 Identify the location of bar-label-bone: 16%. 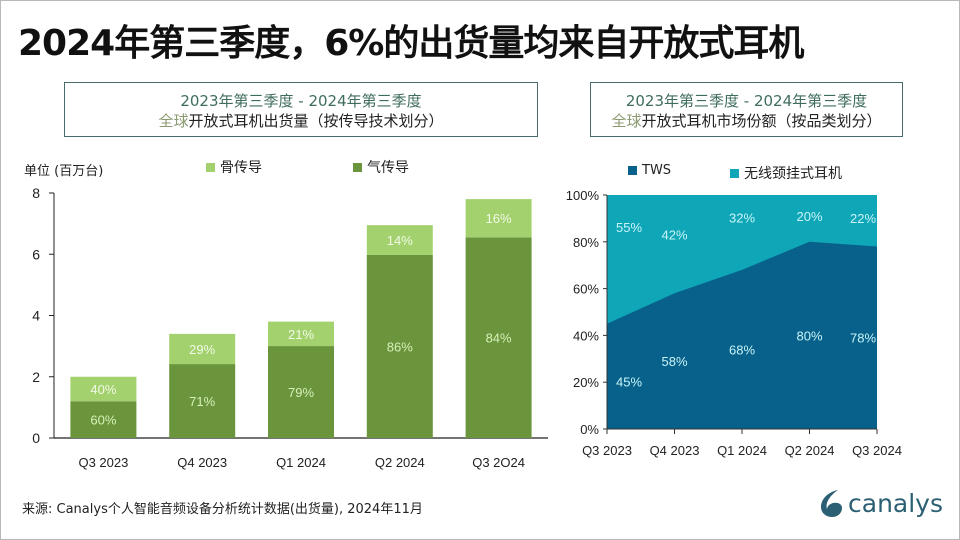
(499, 218).